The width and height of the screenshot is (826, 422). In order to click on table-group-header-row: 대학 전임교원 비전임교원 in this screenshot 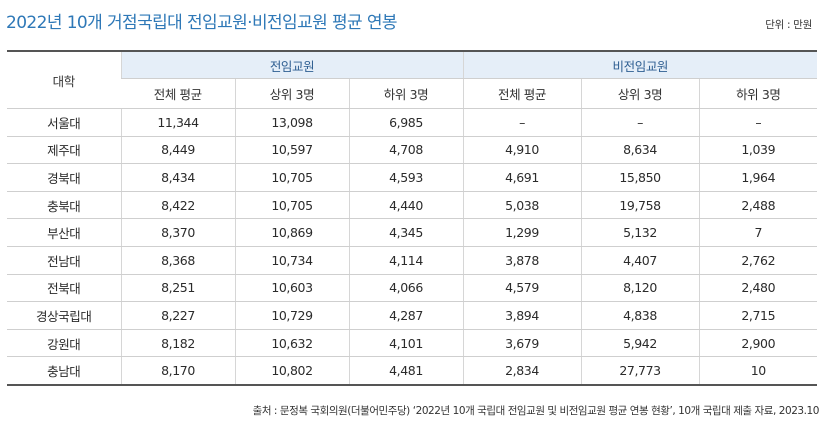, I will do `click(412, 79)`.